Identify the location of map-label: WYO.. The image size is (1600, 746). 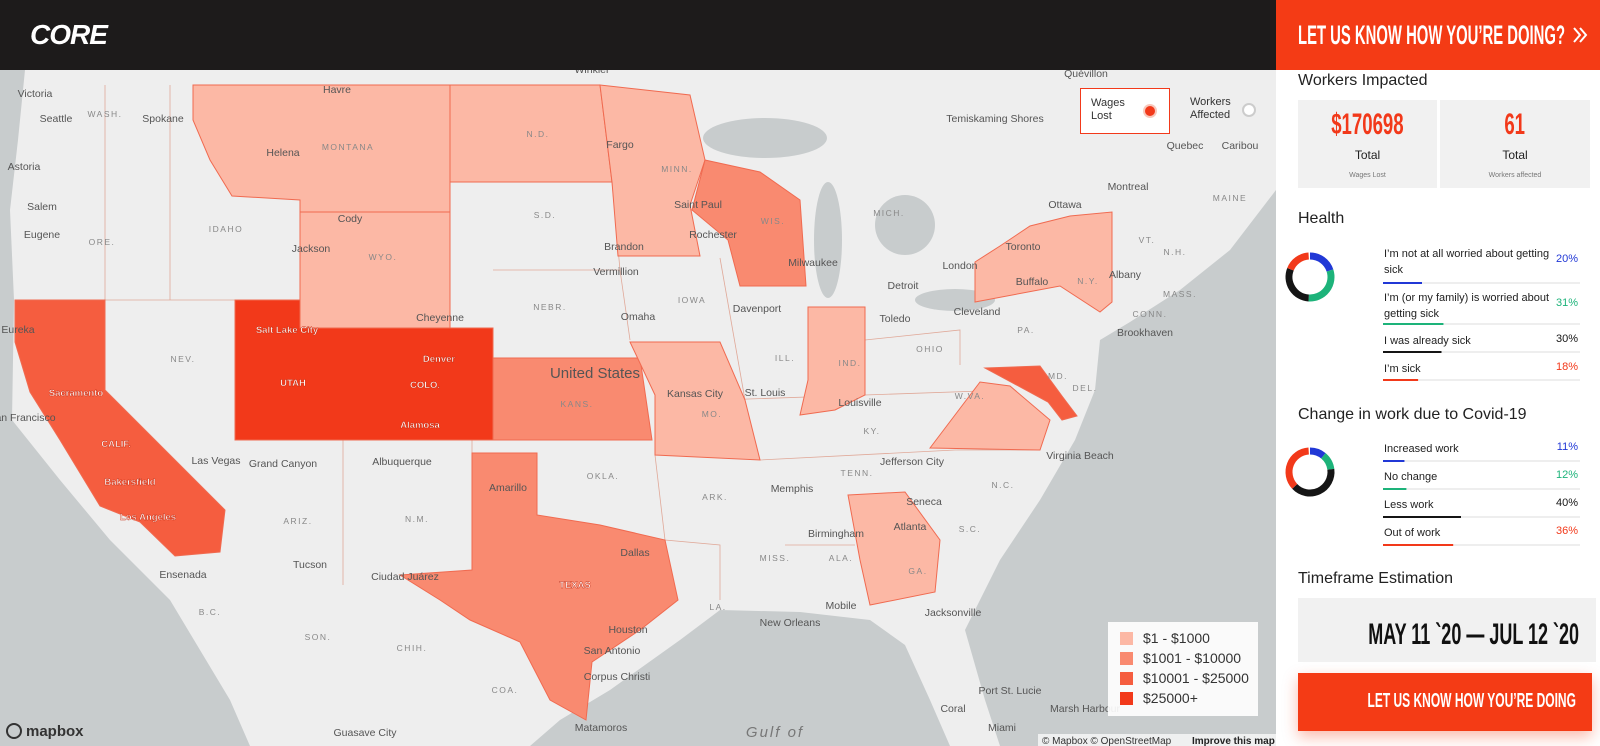
(383, 257).